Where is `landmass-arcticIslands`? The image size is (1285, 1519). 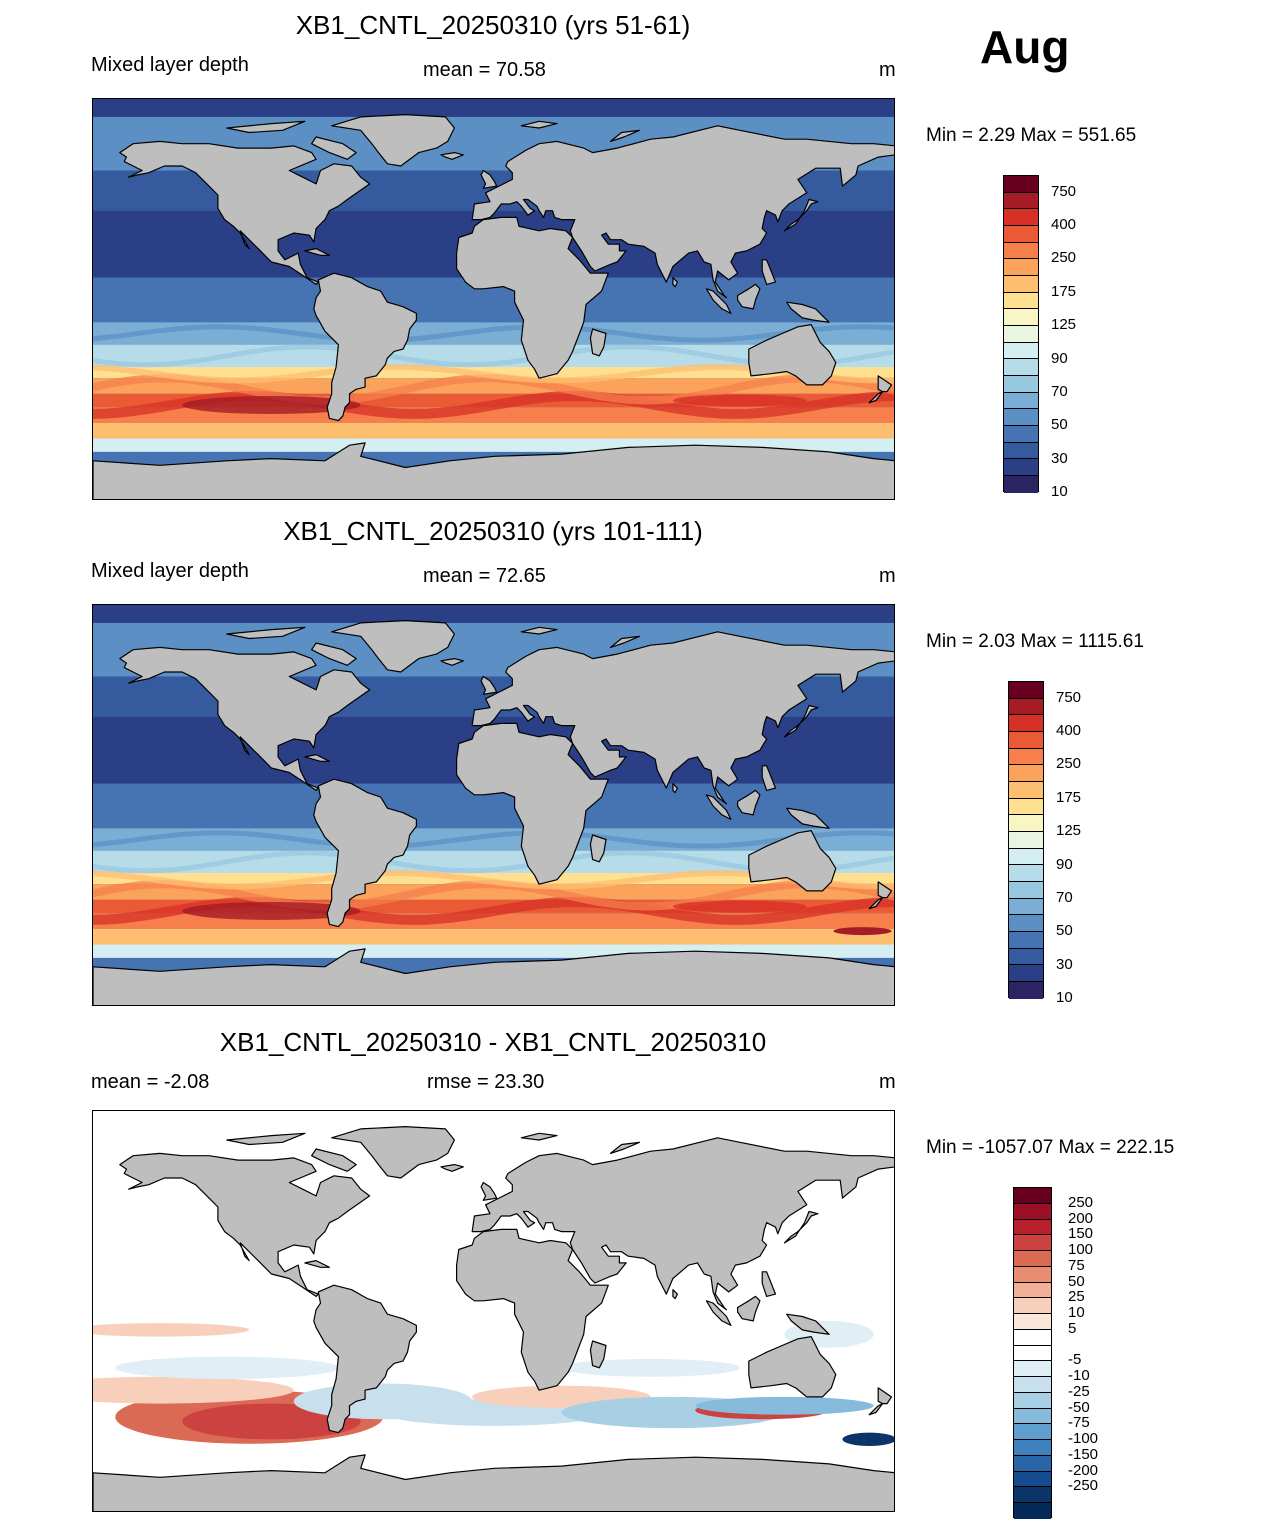 landmass-arcticIslands is located at coordinates (266, 1139).